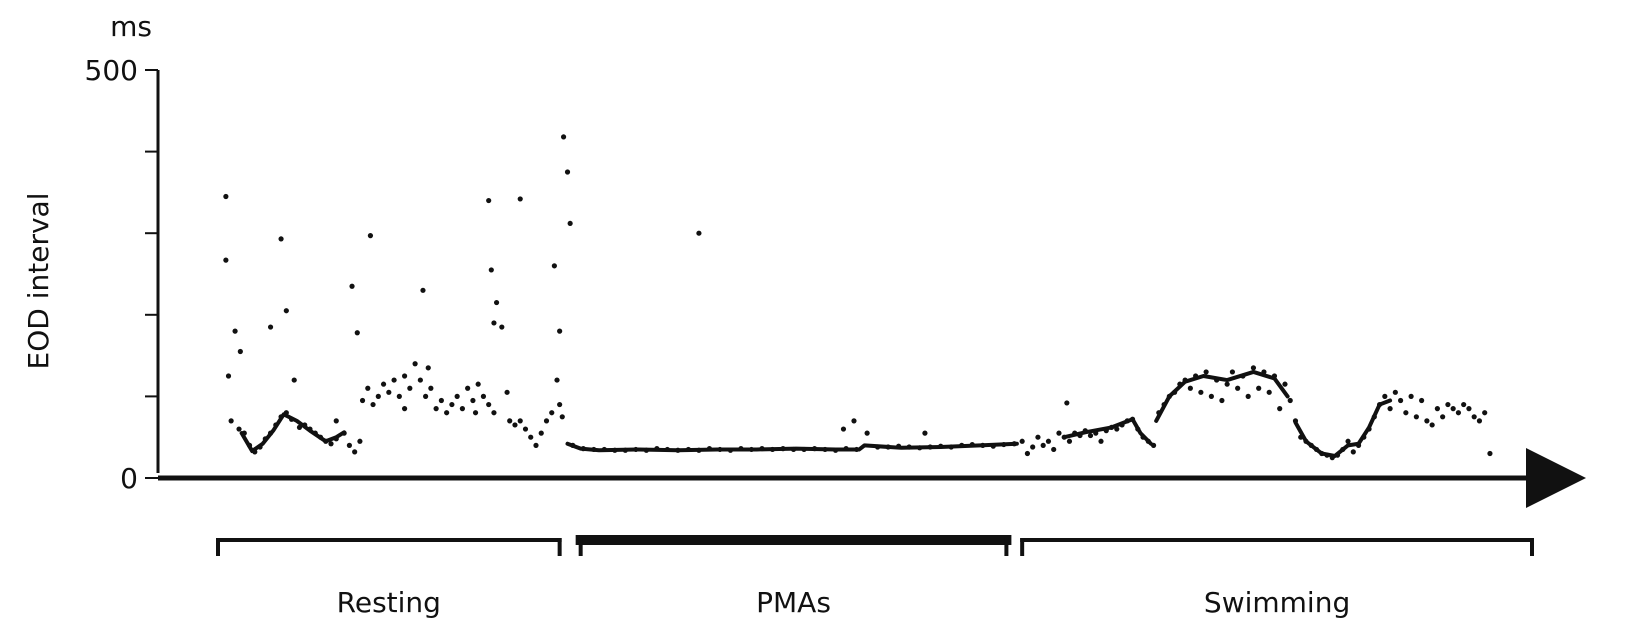  Describe the element at coordinates (875, 577) in the screenshot. I see `behavior-periods: Resting PMAs Swimming` at that location.